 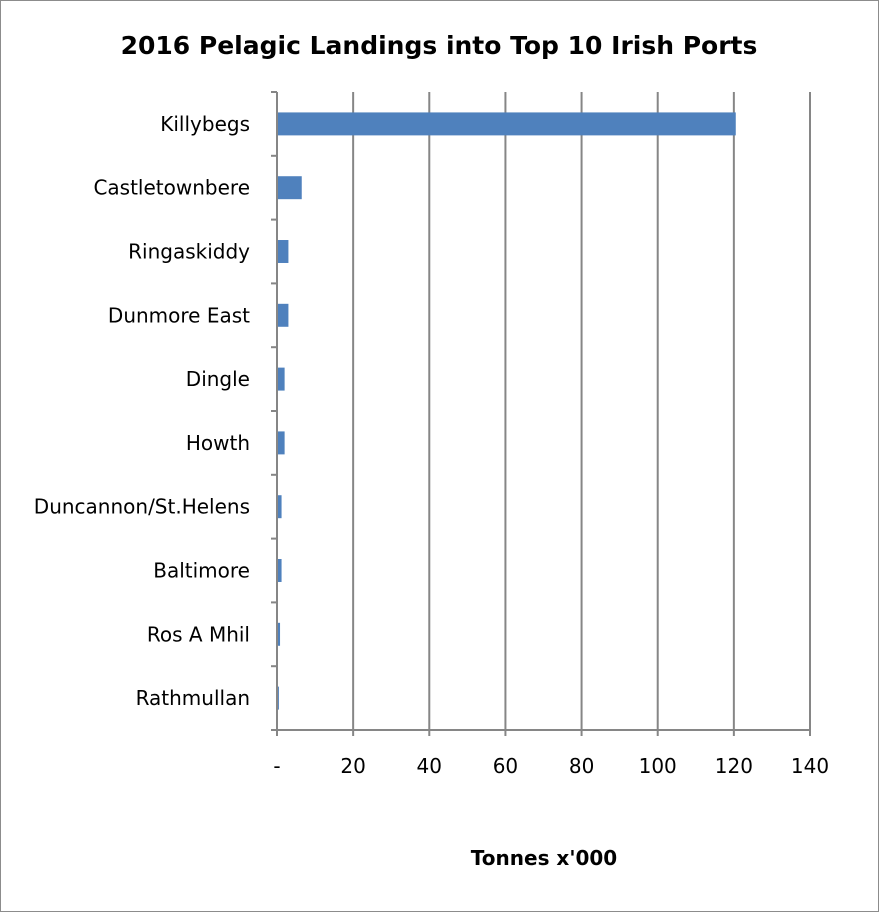 I want to click on x-tick-label: -, so click(x=276, y=766).